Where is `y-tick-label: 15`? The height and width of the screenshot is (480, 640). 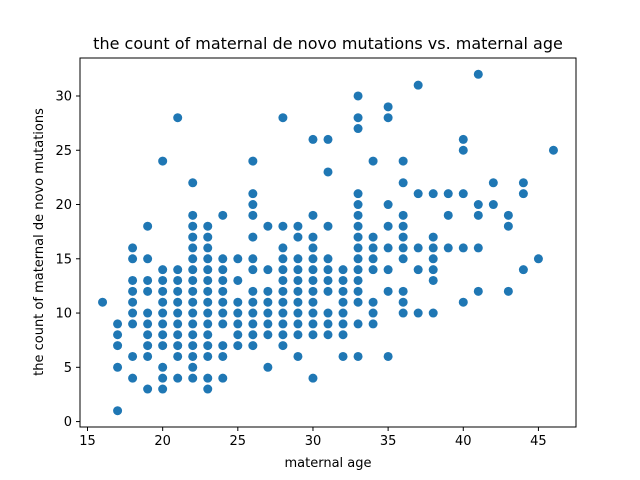 y-tick-label: 15 is located at coordinates (63, 259).